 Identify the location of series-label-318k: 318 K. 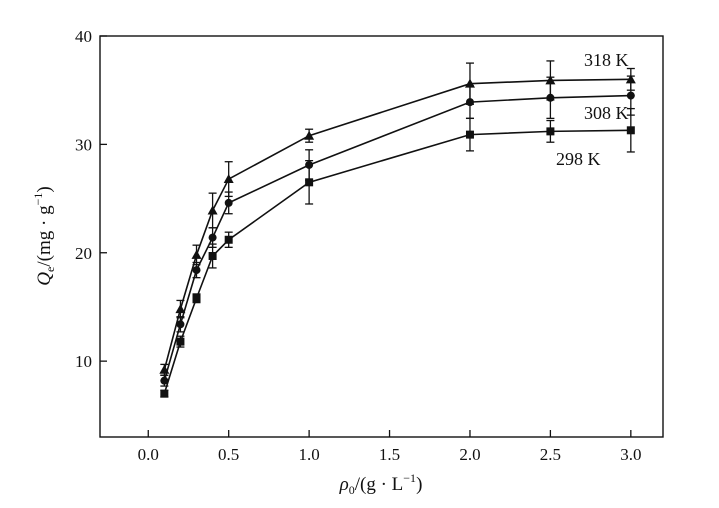
(606, 60).